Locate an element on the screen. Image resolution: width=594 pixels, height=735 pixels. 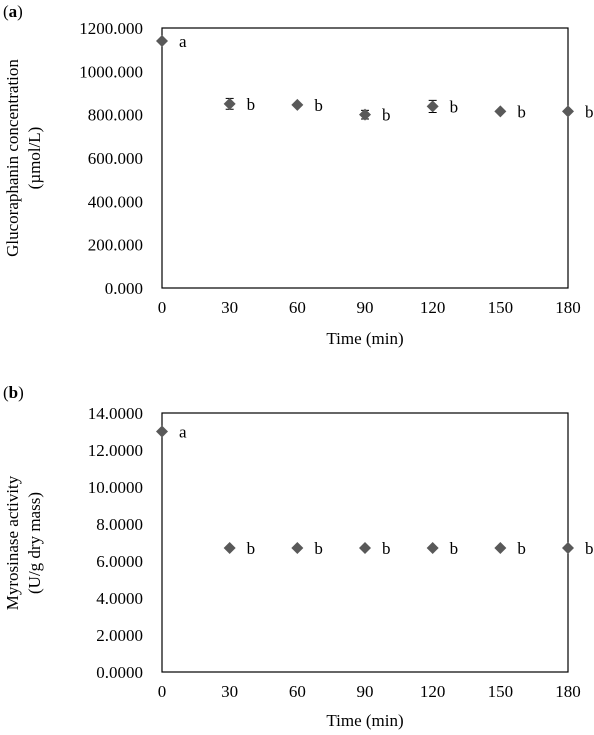
y-tick-label: 4.0000 is located at coordinates (119, 598).